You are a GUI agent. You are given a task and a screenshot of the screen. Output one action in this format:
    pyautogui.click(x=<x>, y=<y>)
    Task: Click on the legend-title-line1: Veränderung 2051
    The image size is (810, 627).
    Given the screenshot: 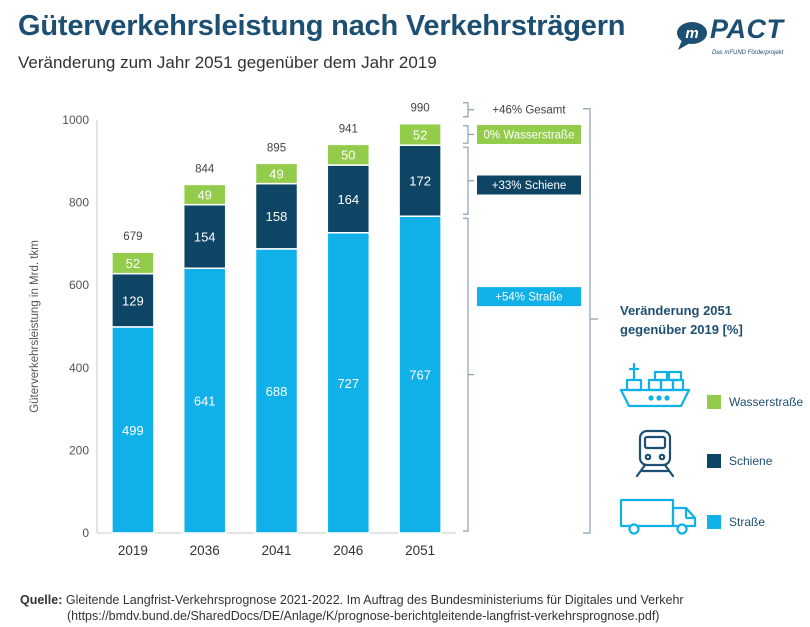 What is the action you would take?
    pyautogui.click(x=676, y=310)
    